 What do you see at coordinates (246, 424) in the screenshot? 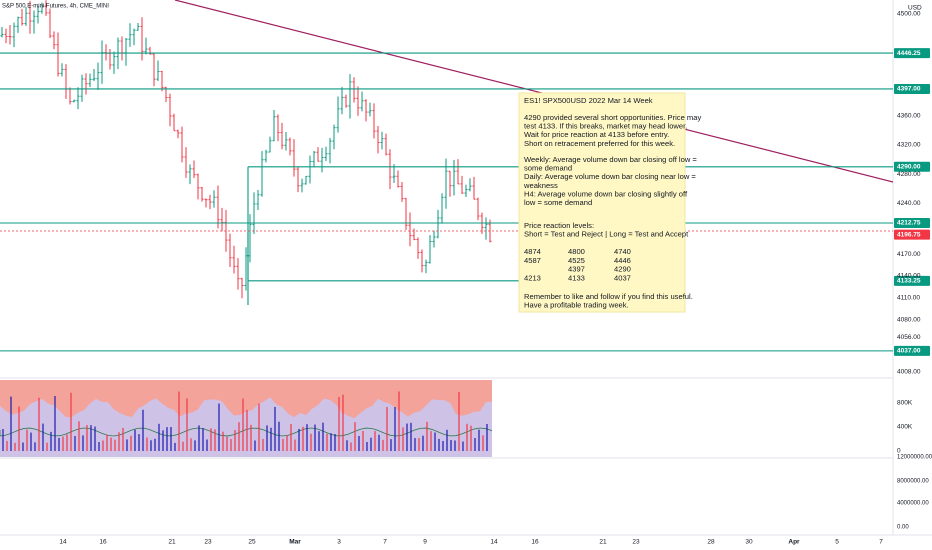
I see `volume-bars` at bounding box center [246, 424].